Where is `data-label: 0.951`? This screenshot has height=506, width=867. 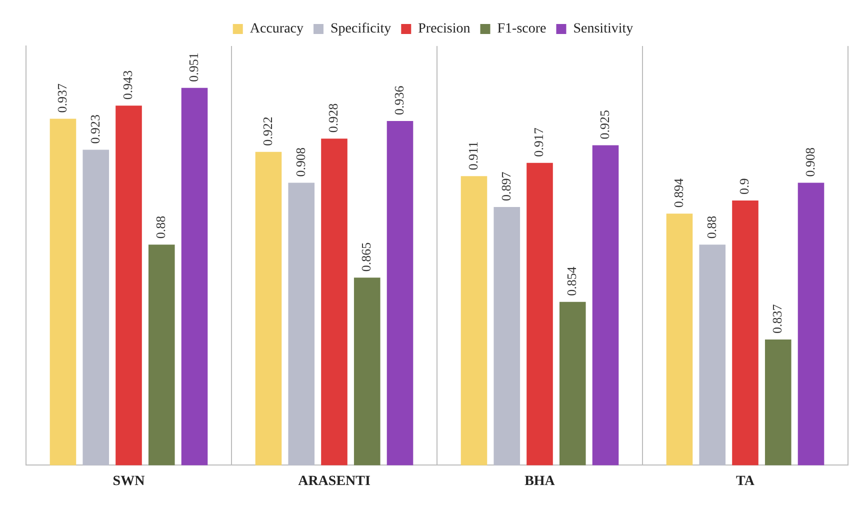 data-label: 0.951 is located at coordinates (193, 67).